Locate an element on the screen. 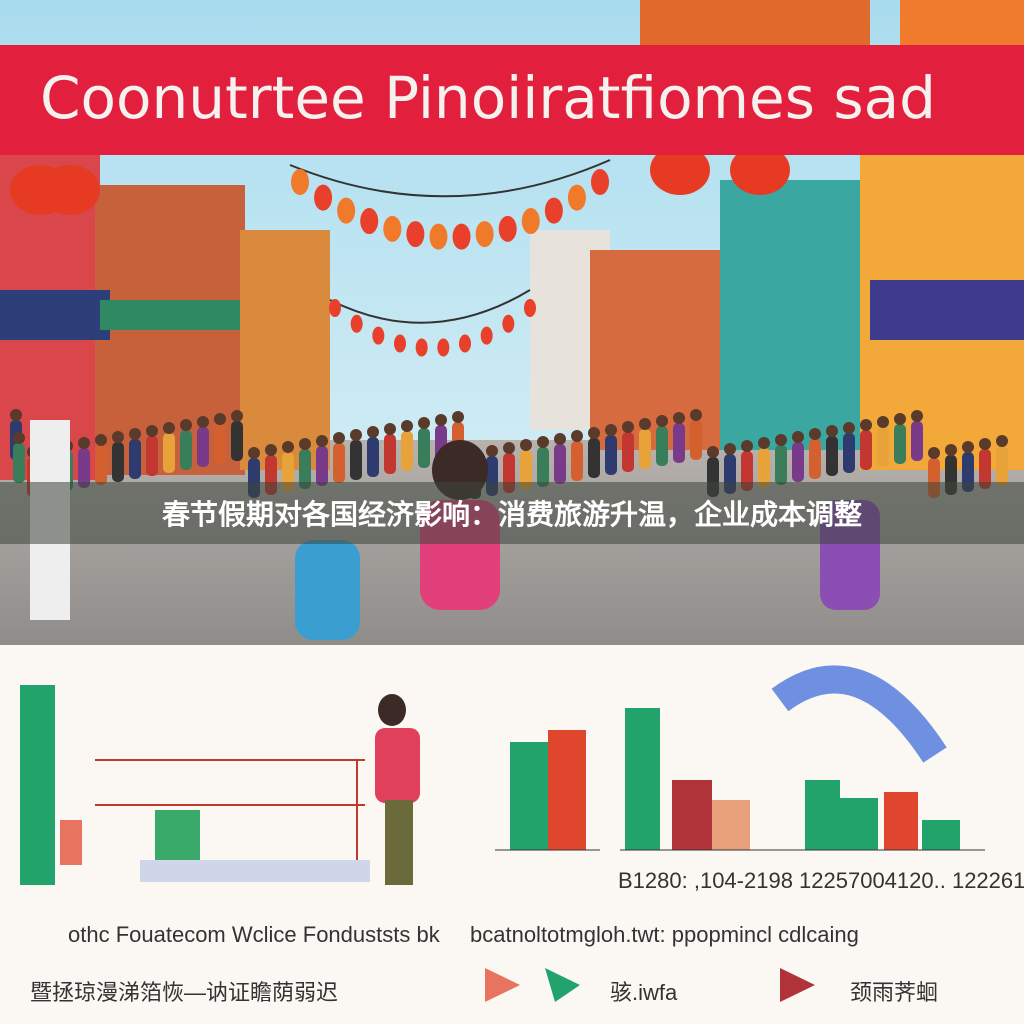 The height and width of the screenshot is (1024, 1024). chart-right is located at coordinates (802, 758).